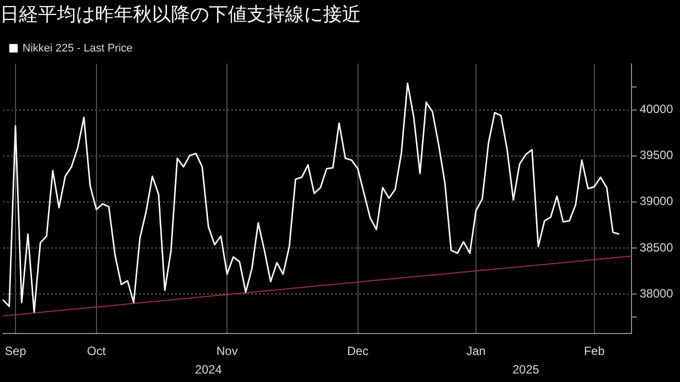  What do you see at coordinates (657, 109) in the screenshot?
I see `y-tick-label: 40000` at bounding box center [657, 109].